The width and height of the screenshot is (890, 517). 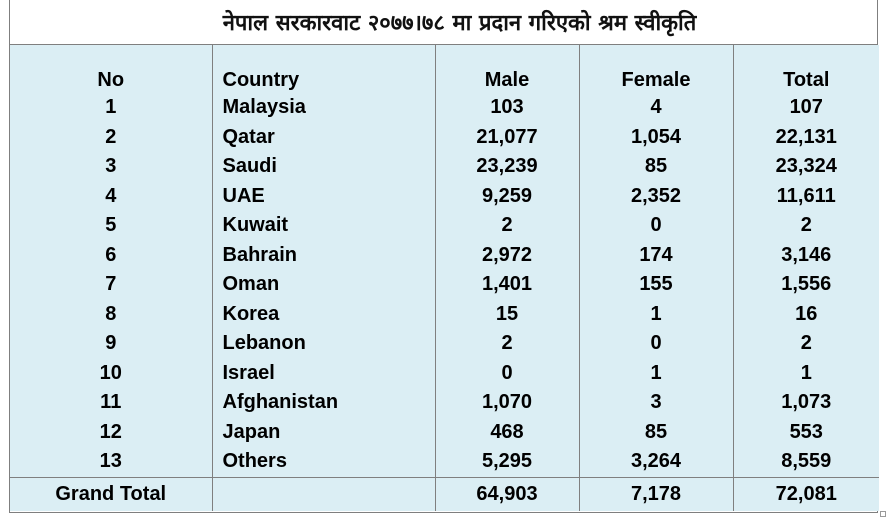 I want to click on row-no-cell: 11, so click(x=111, y=403).